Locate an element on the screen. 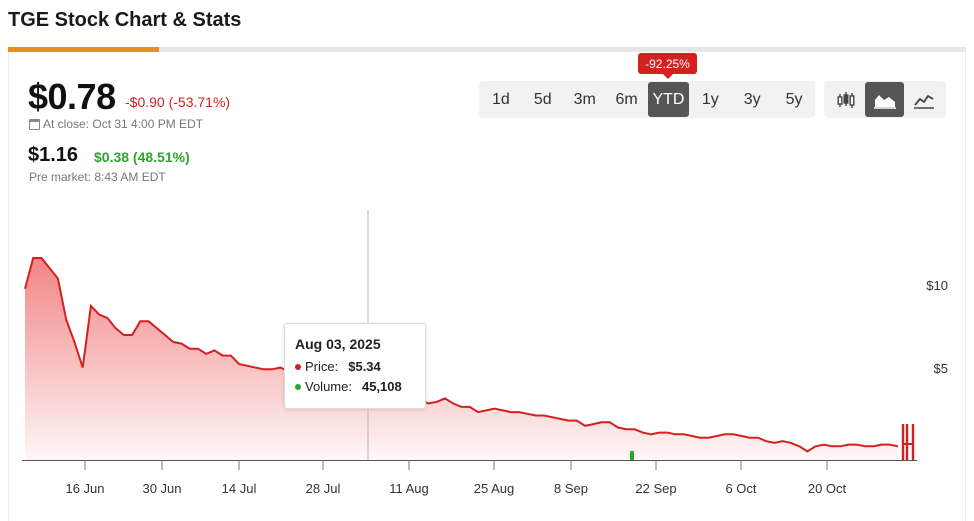 The image size is (974, 521). tab-active-indicator is located at coordinates (83, 49).